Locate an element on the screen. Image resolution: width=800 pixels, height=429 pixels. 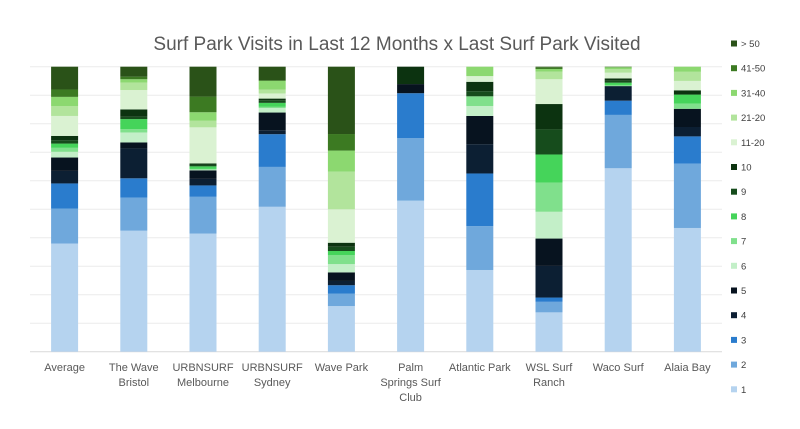
legend-item: 8 is located at coordinates (738, 217).